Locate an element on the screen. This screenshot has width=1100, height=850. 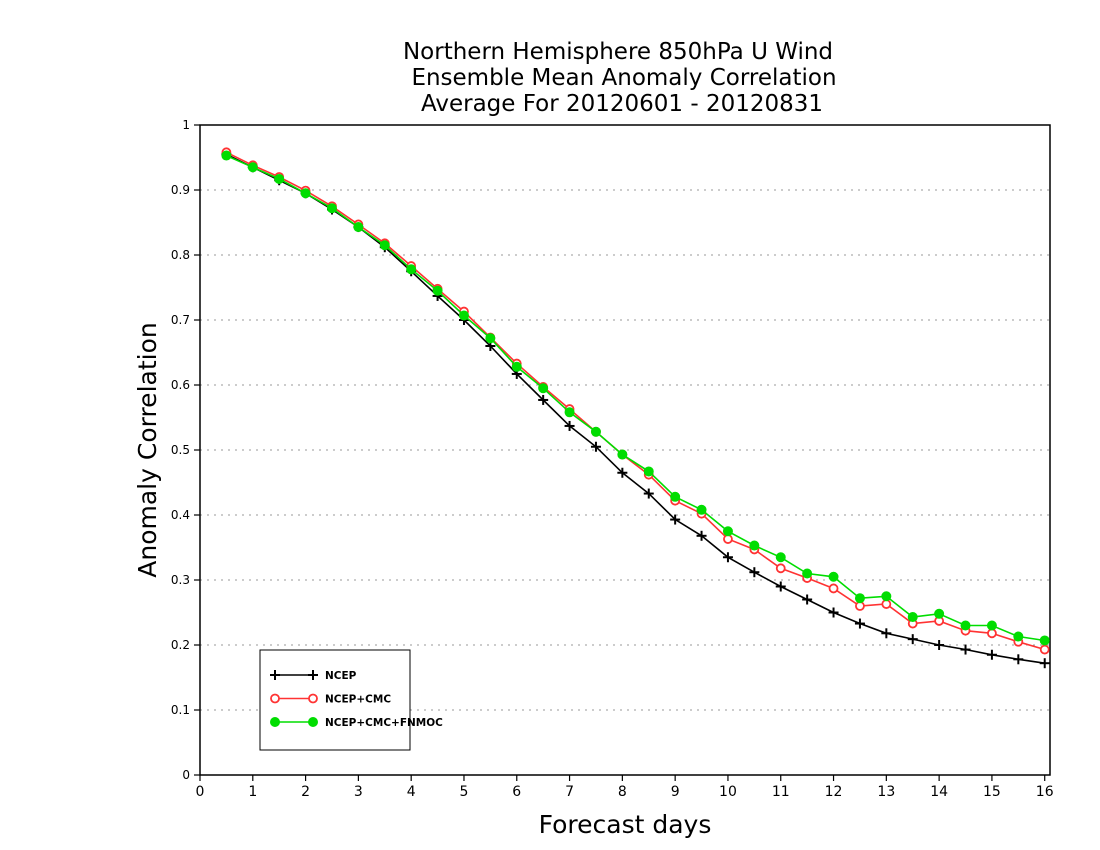
x-tick-label: 15 is located at coordinates (992, 792).